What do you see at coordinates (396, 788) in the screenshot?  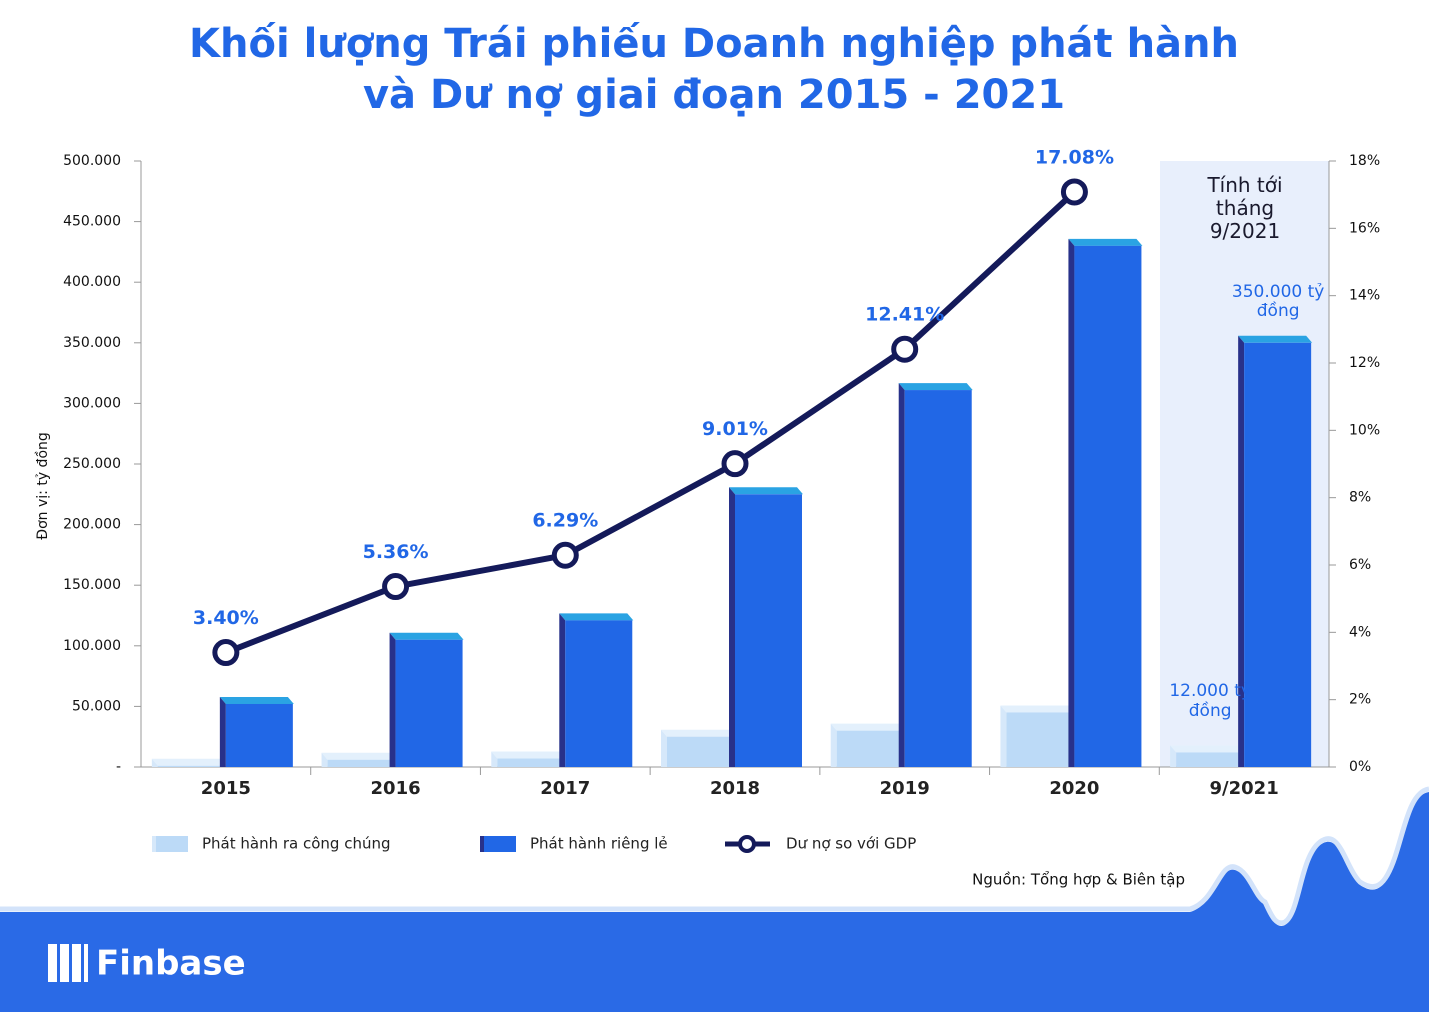 I see `x-tick-label: 2016` at bounding box center [396, 788].